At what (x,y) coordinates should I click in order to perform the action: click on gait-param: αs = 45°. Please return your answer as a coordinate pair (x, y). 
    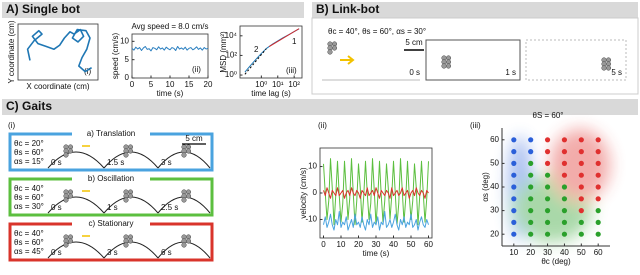
    Looking at the image, I should click on (29, 251).